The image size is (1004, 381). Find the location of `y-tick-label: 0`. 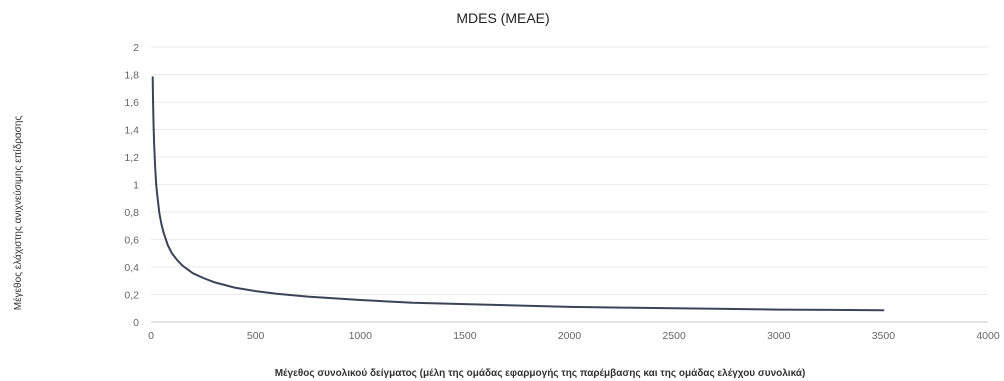

y-tick-label: 0 is located at coordinates (136, 323).